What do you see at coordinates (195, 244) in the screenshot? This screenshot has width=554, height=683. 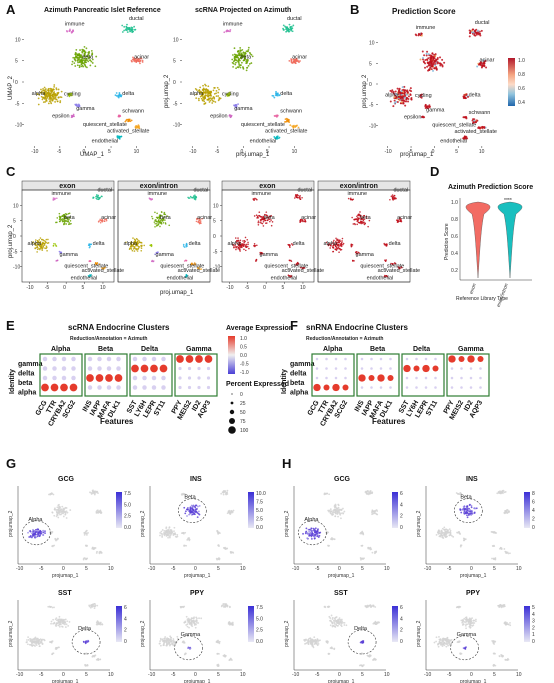 I see `cluster-label-delta: delta` at bounding box center [195, 244].